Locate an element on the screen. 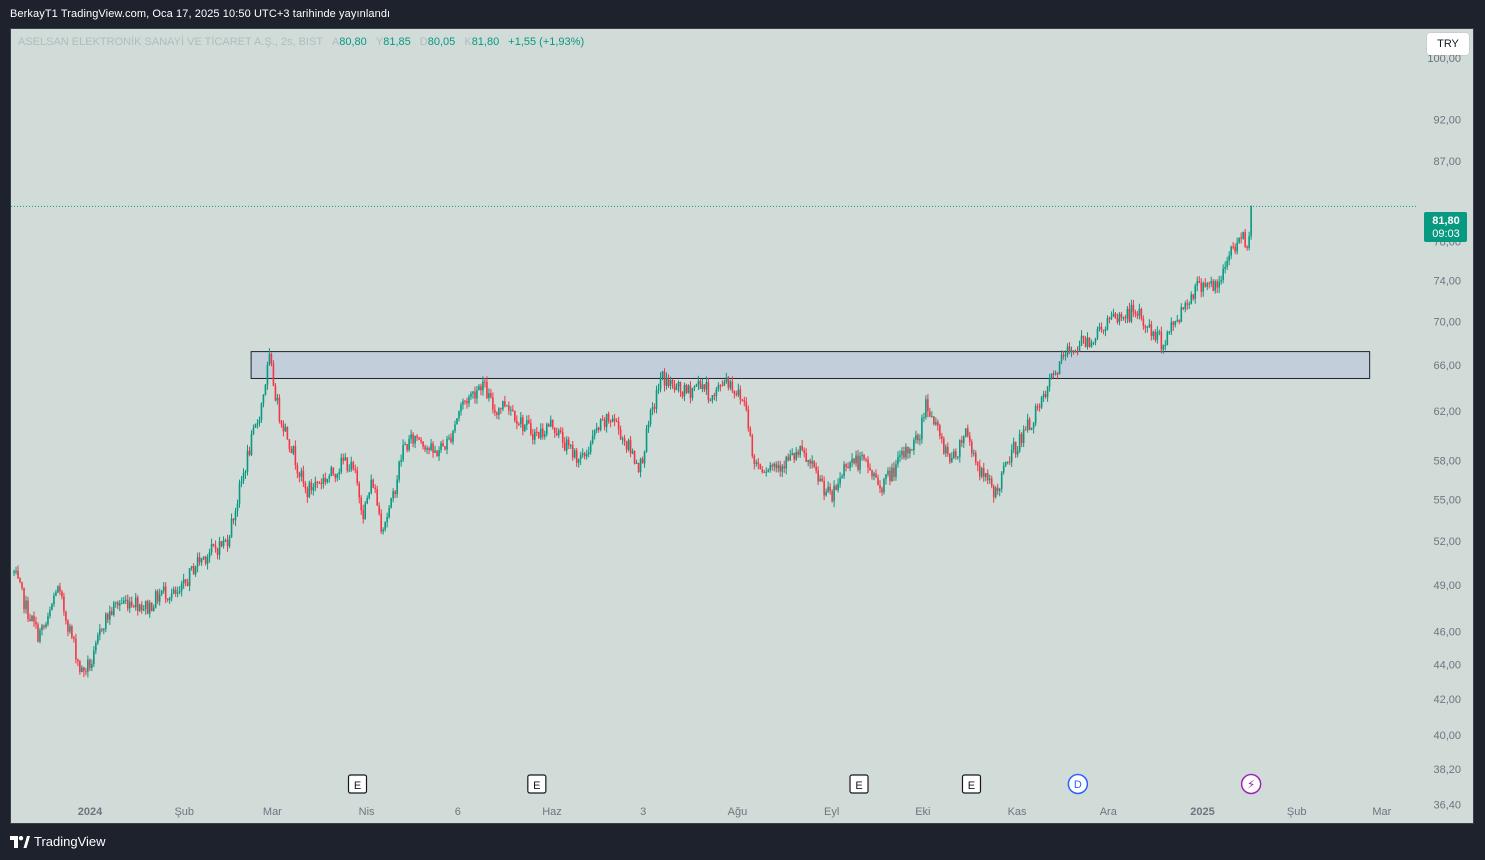 This screenshot has height=860, width=1485. y-tick-label: 40,00 is located at coordinates (1447, 736).